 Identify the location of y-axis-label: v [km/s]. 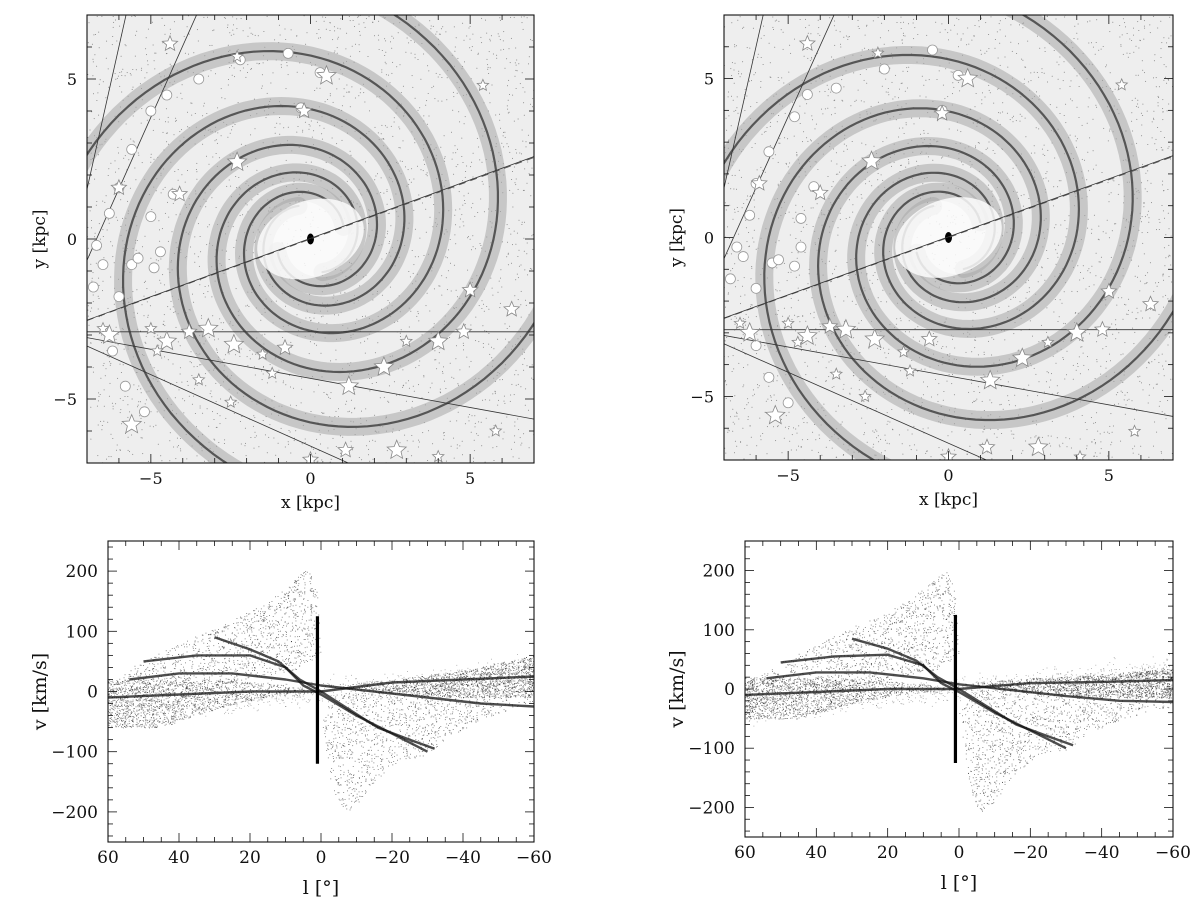
(677, 689).